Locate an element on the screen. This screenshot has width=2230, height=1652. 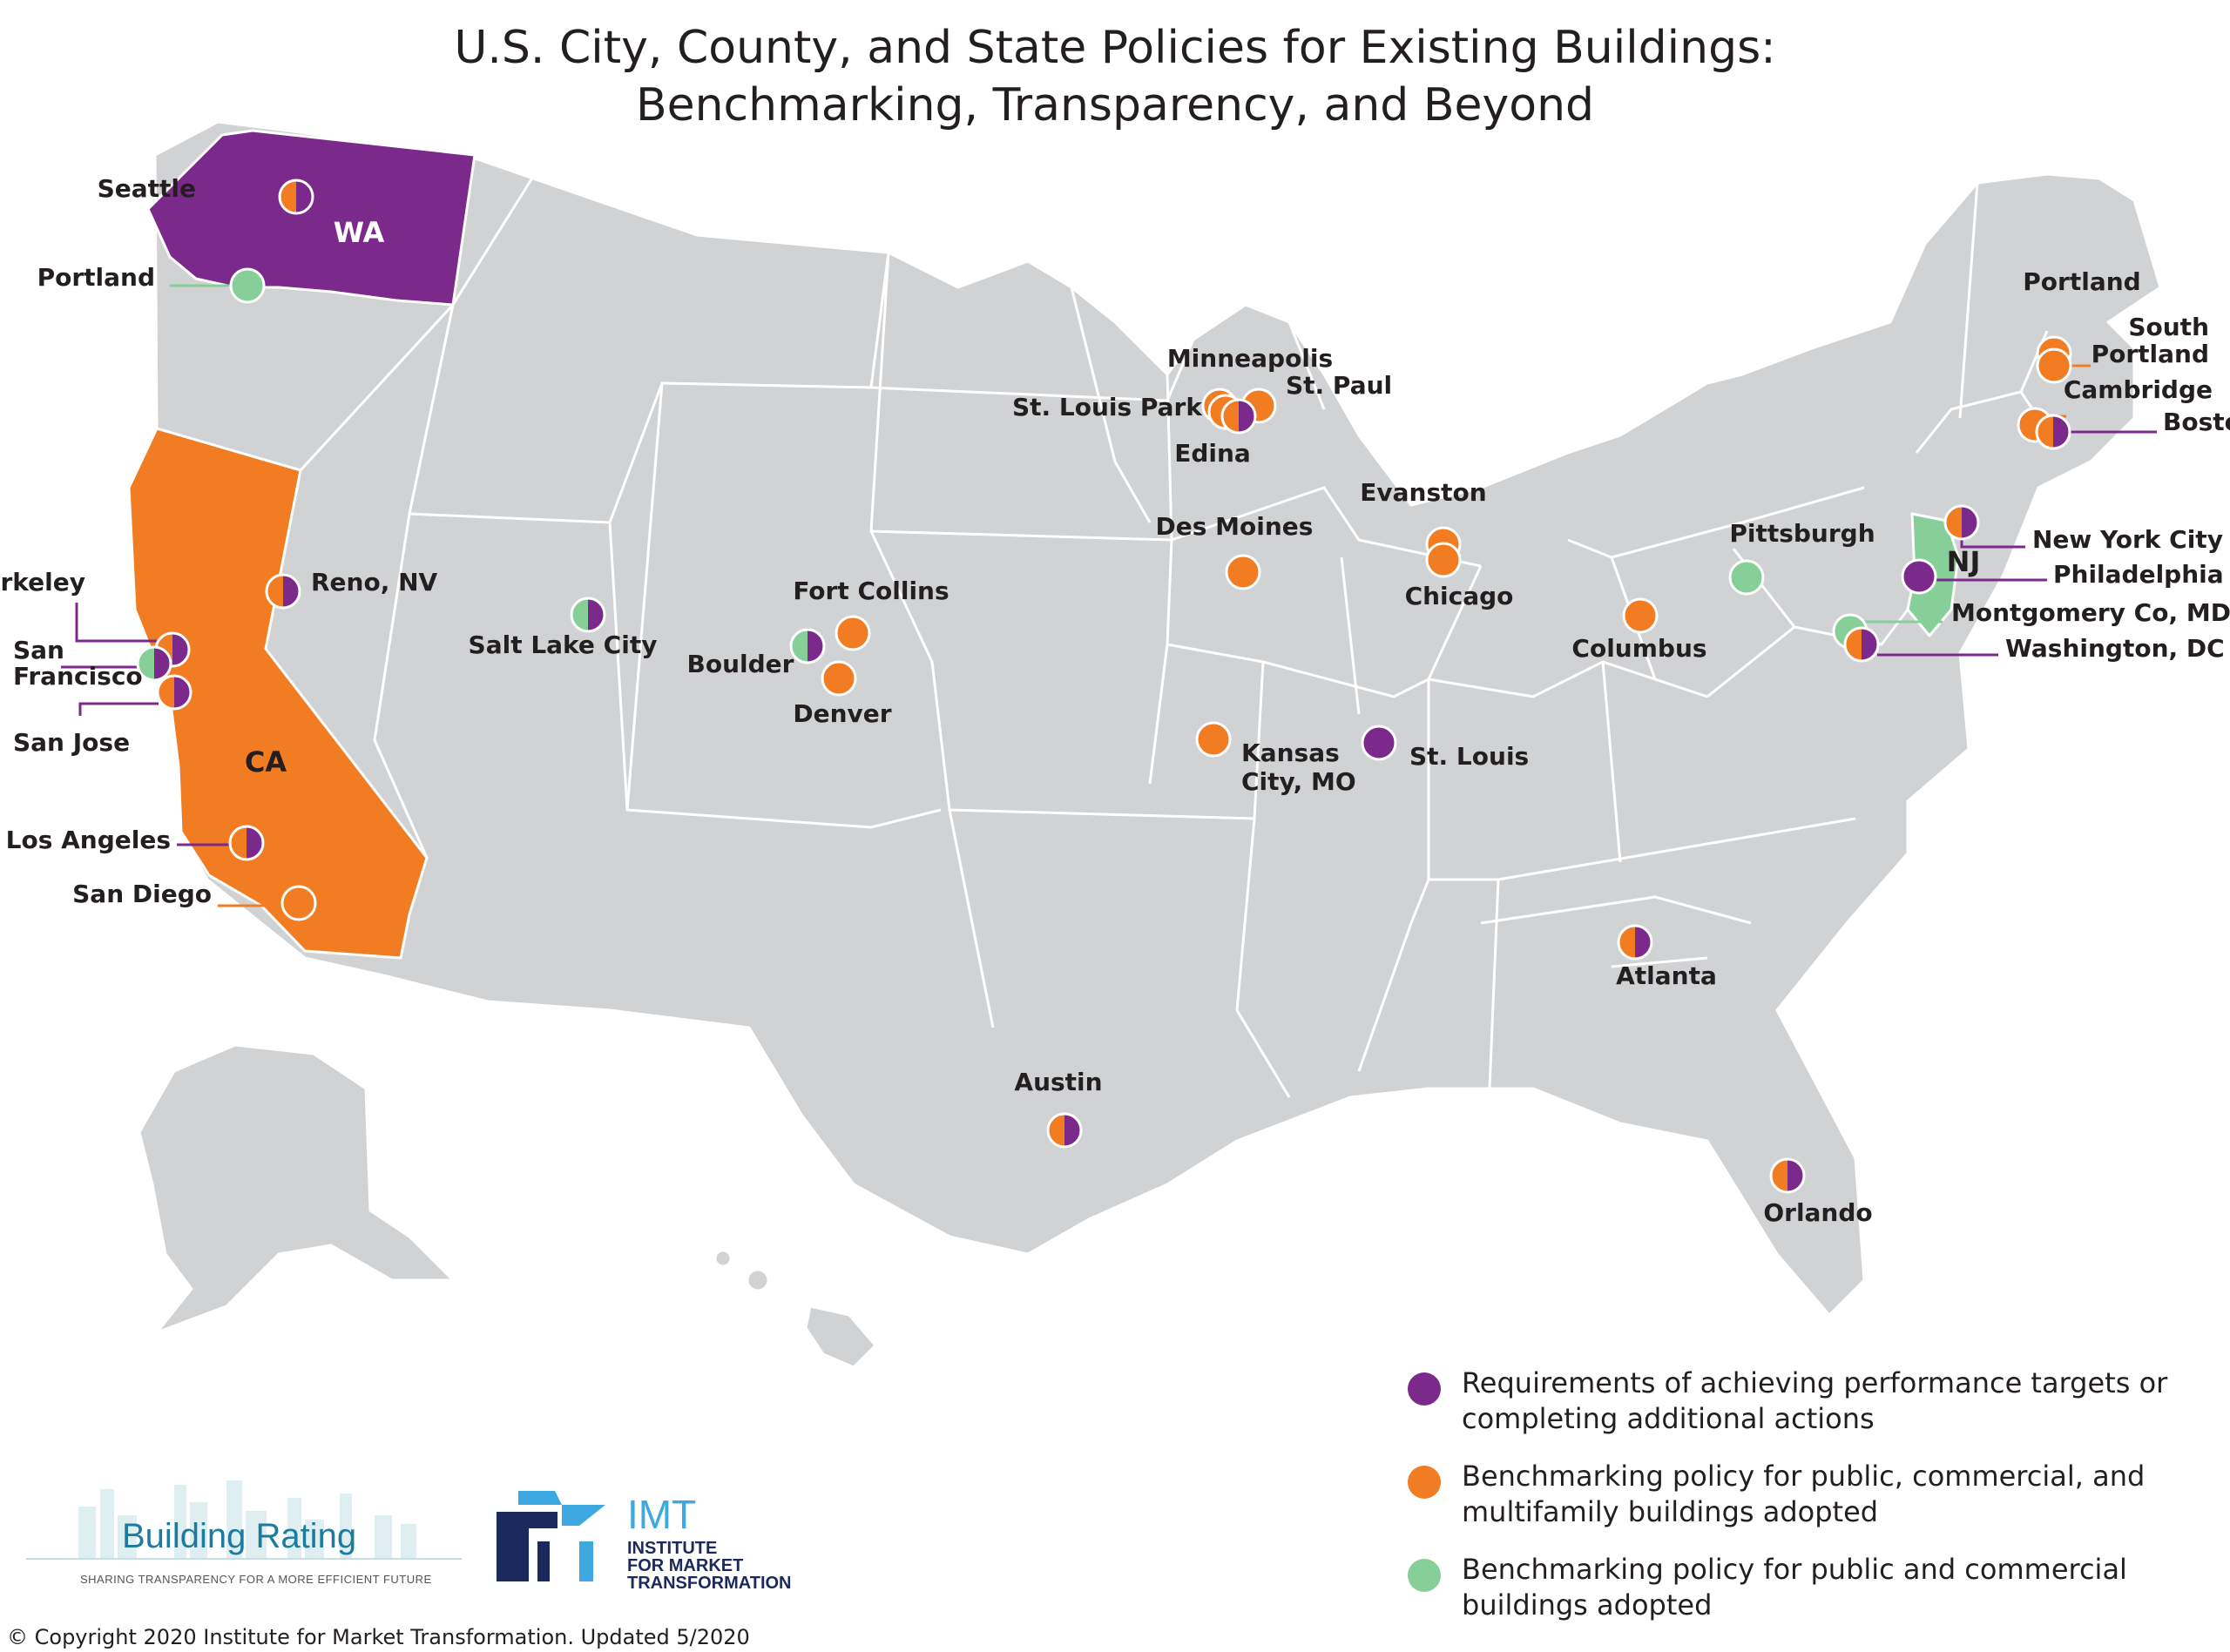
imt-name: IMT is located at coordinates (662, 1514).